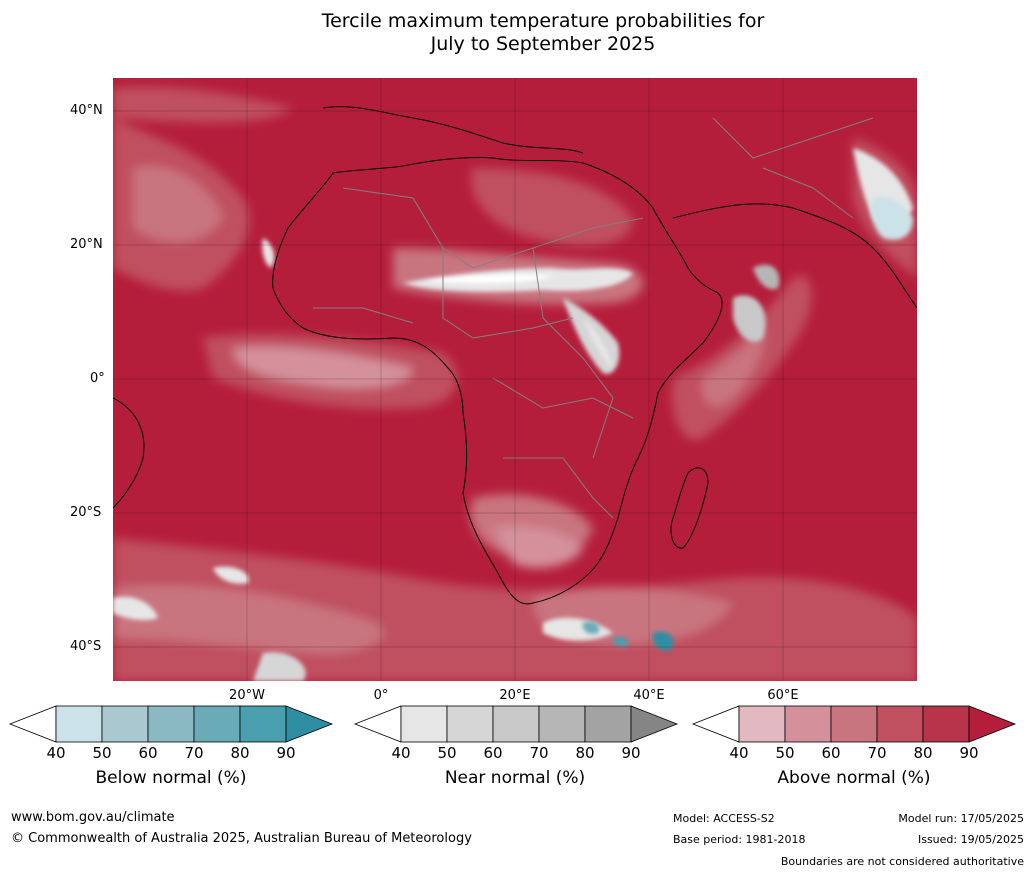  What do you see at coordinates (724, 818) in the screenshot?
I see `model-text: Model: ACCESS-S2` at bounding box center [724, 818].